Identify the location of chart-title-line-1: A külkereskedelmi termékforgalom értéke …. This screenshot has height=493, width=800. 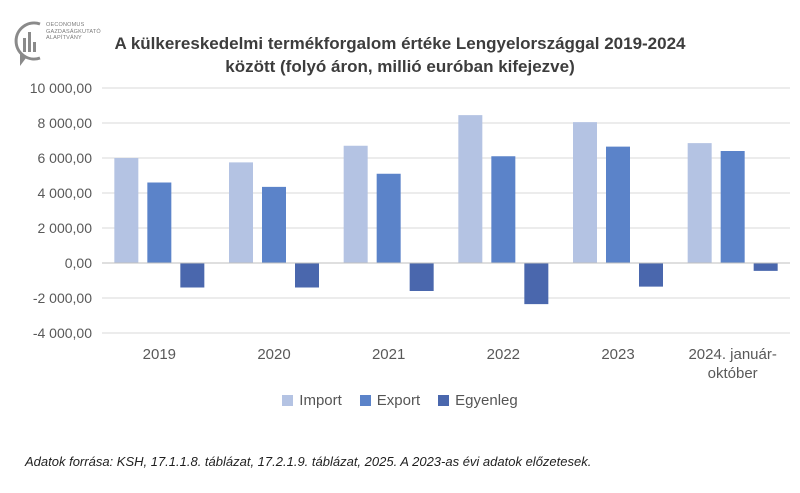
(400, 43).